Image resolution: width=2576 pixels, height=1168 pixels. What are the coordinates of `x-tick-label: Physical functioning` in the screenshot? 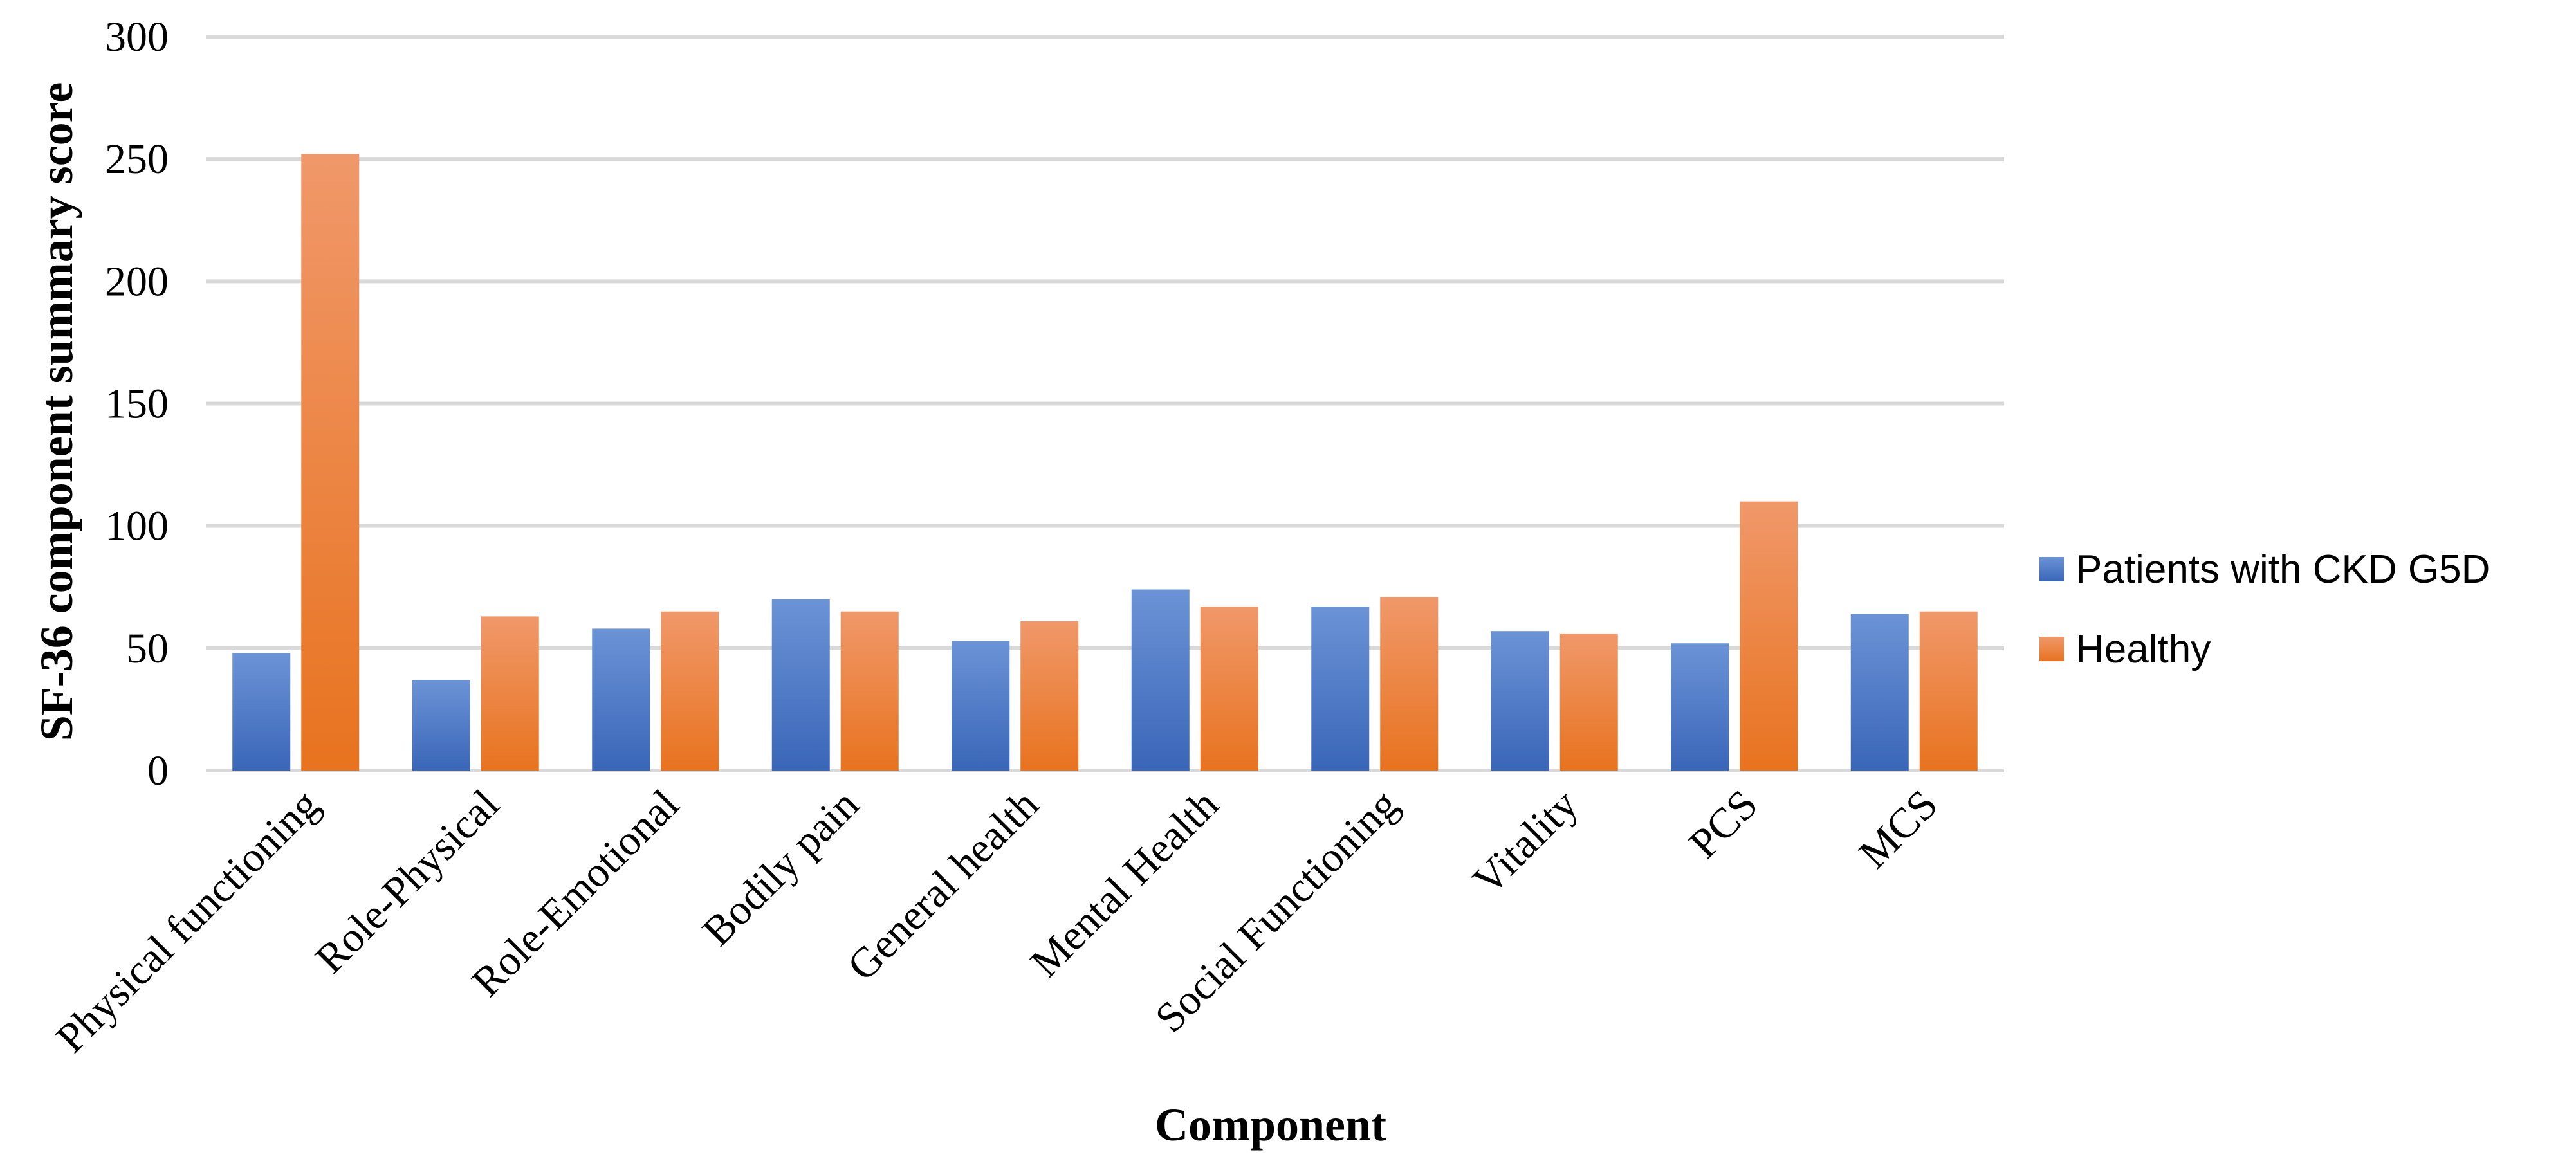 It's located at (188, 922).